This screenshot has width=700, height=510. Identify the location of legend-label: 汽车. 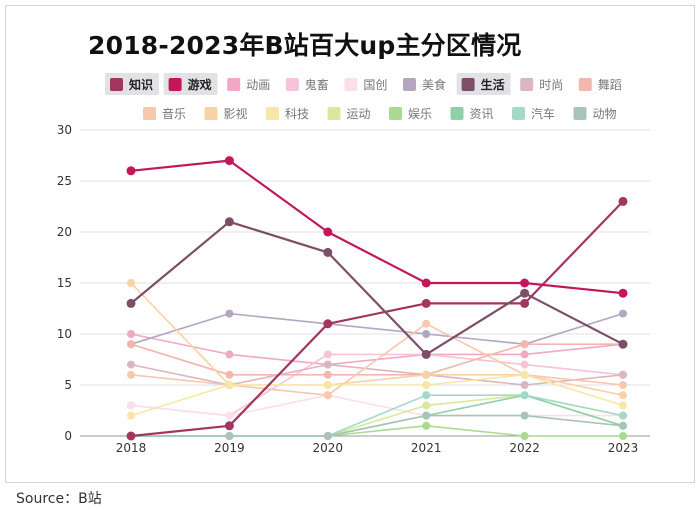
(543, 113).